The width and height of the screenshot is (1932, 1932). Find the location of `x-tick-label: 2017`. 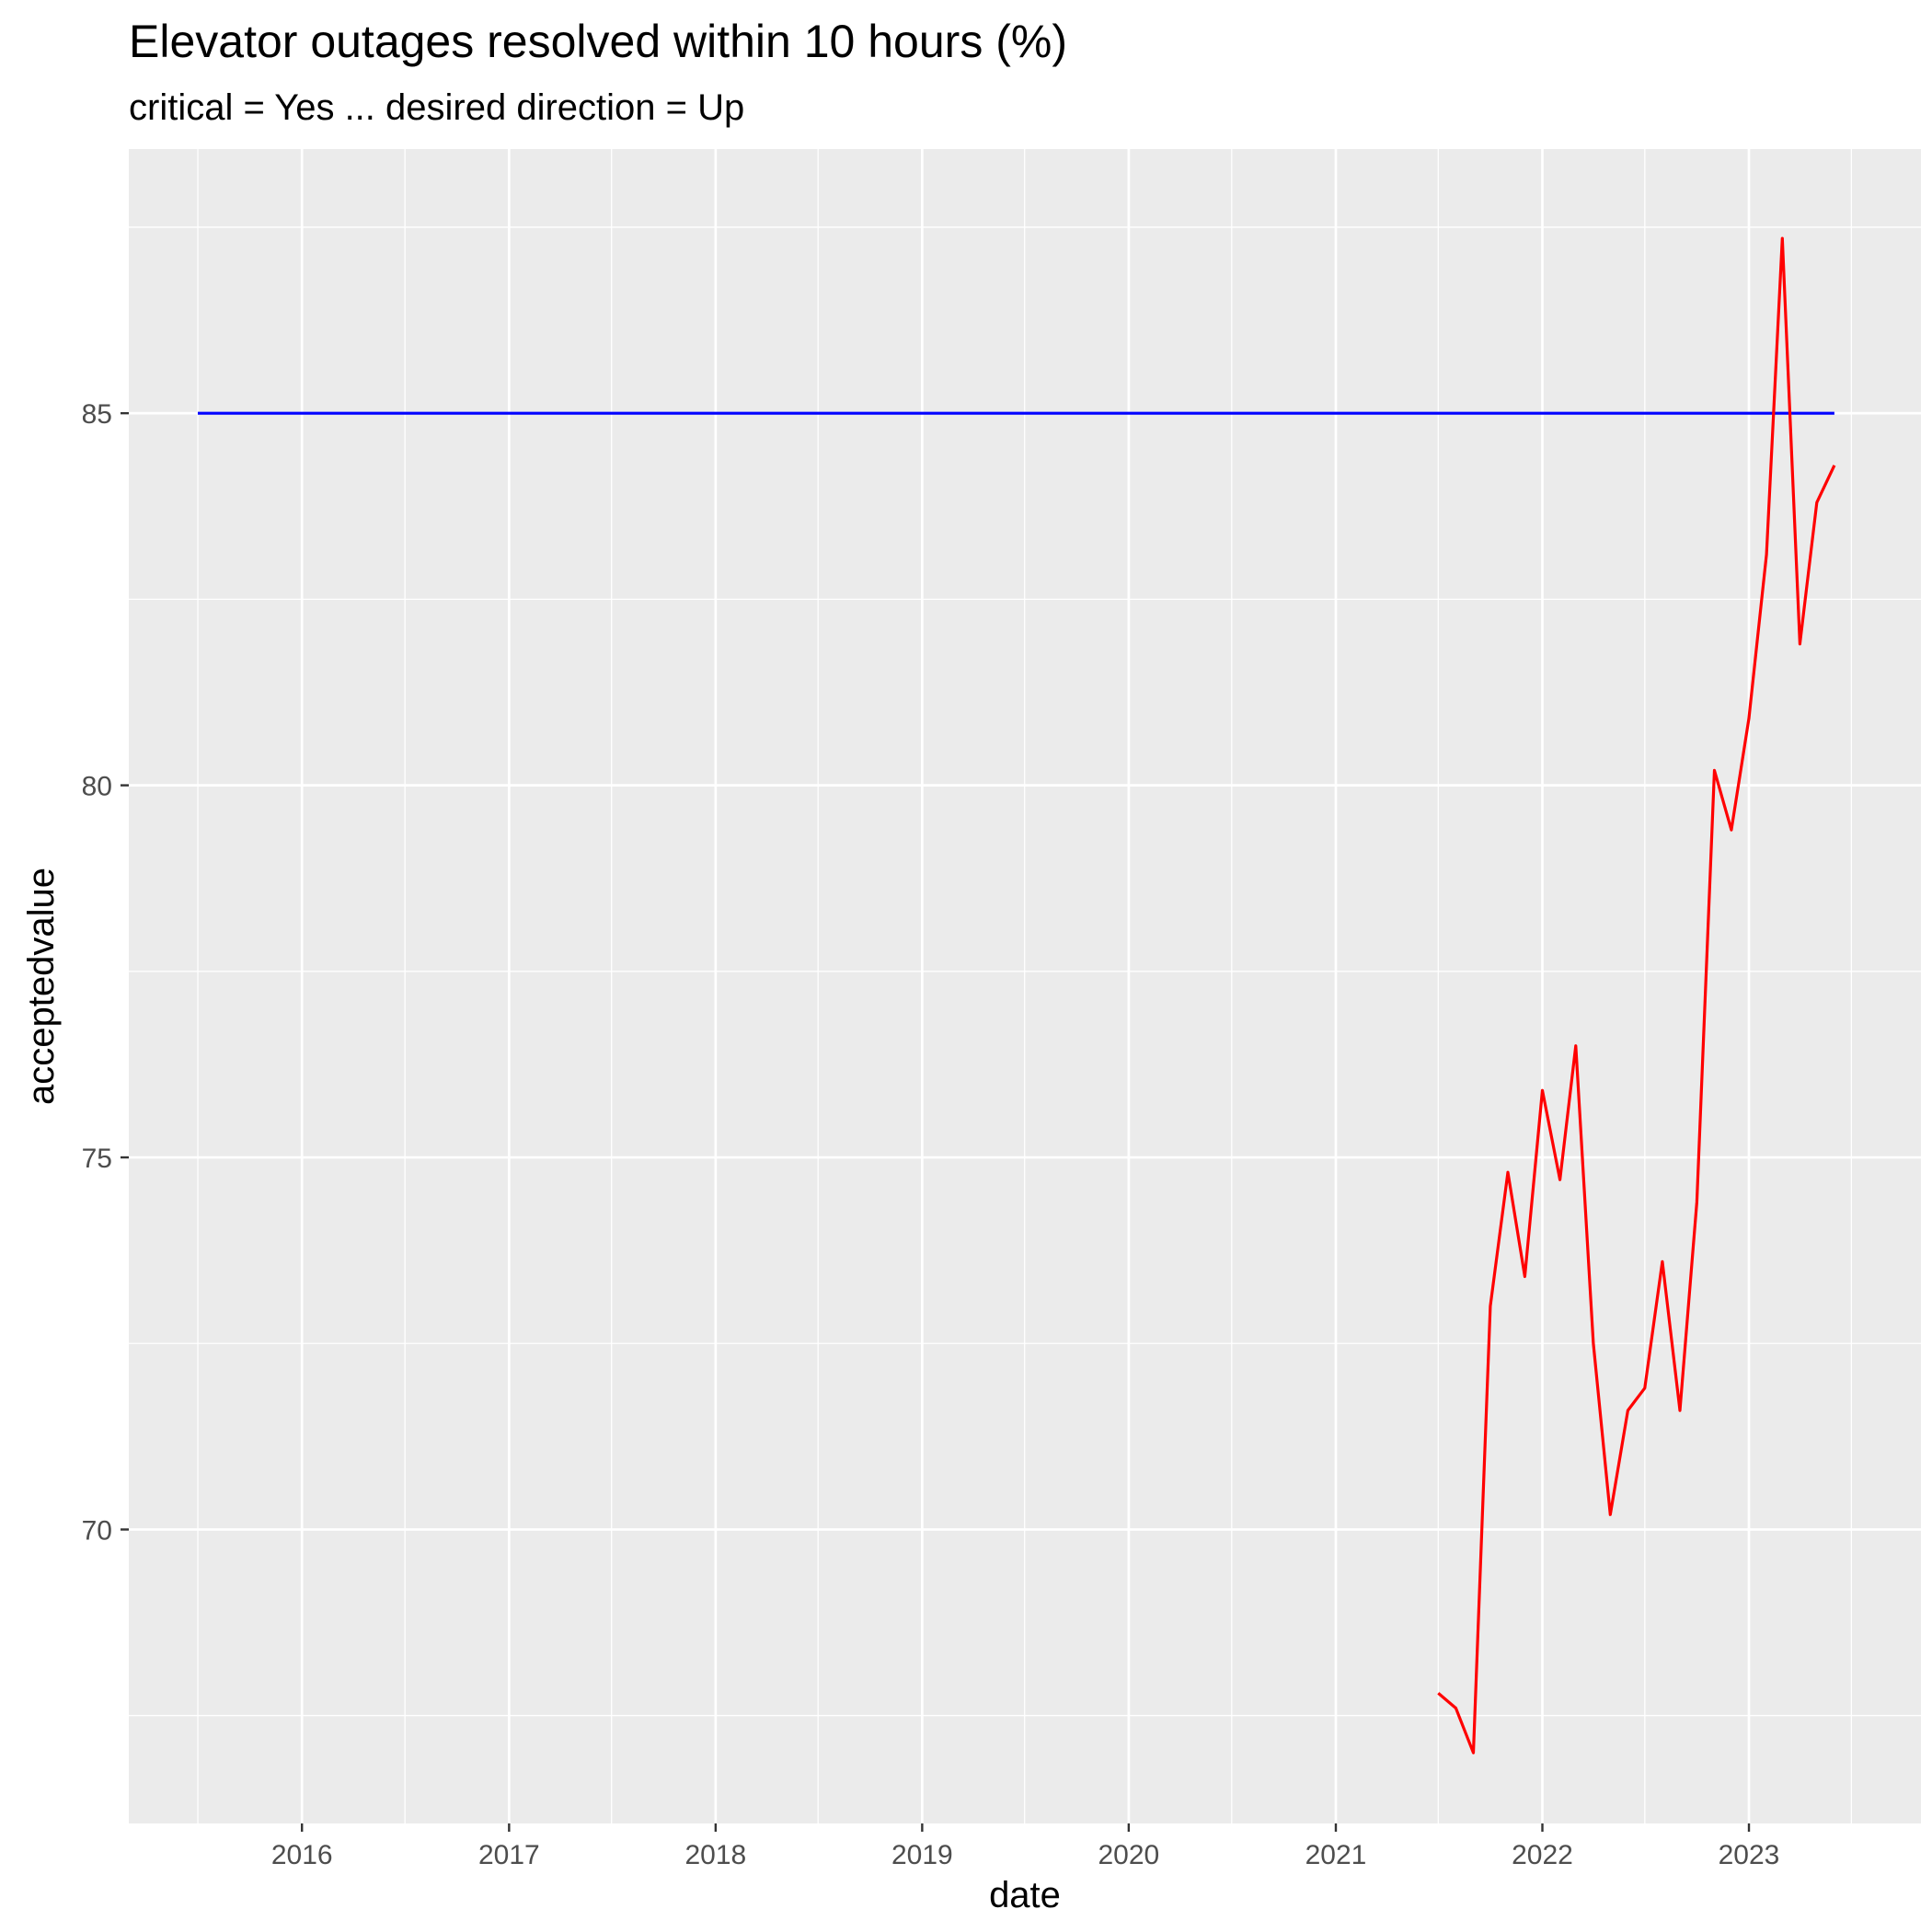

x-tick-label: 2017 is located at coordinates (509, 1855).